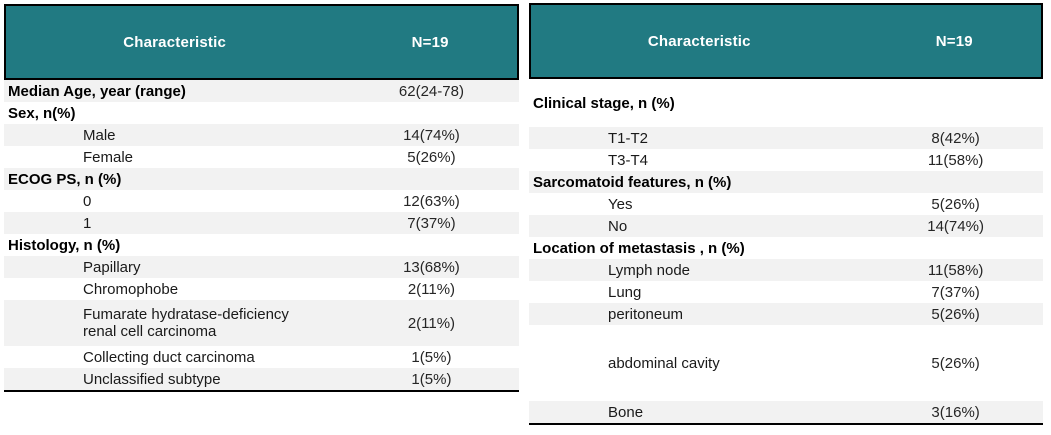 The width and height of the screenshot is (1051, 435). Describe the element at coordinates (261, 289) in the screenshot. I see `table-row: Chromophobe 2(11%)` at that location.